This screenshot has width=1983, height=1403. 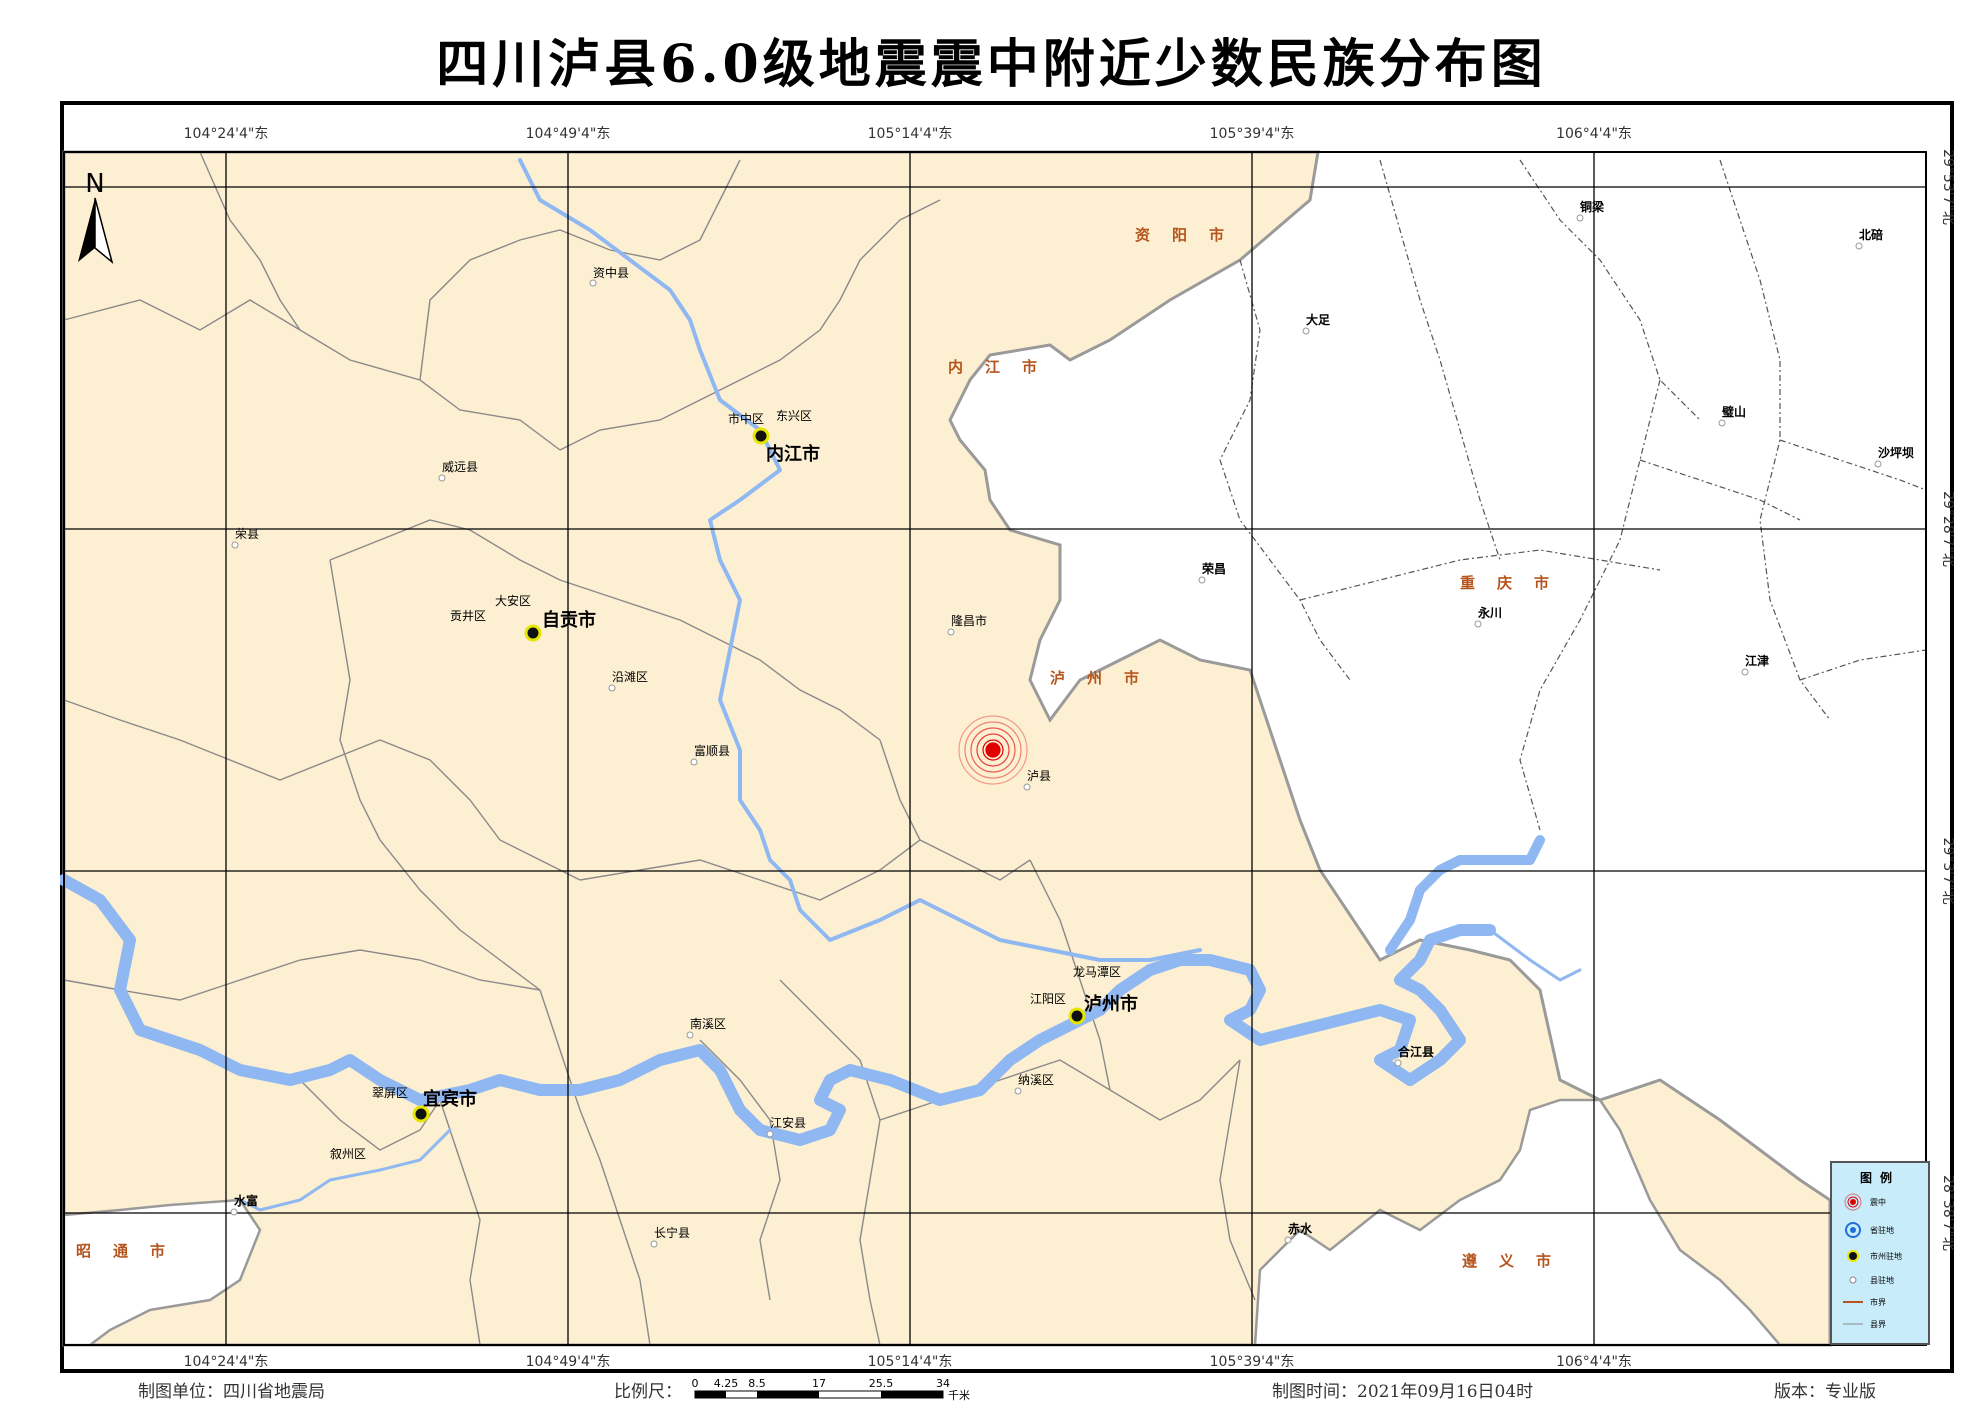 I want to click on svg-text: 南溪区, so click(x=708, y=1023).